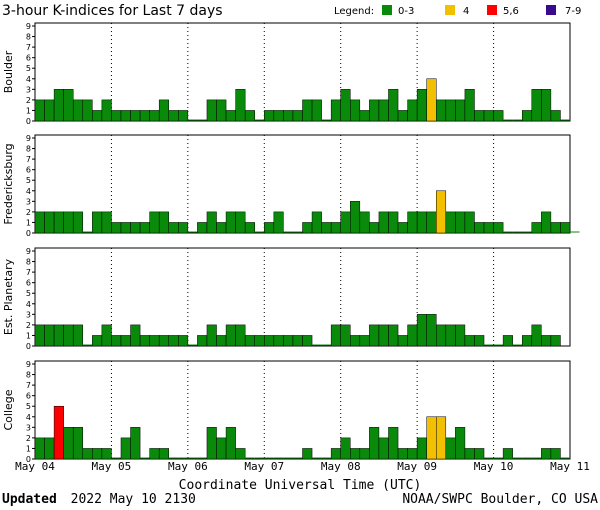 This screenshot has height=510, width=600. Describe the element at coordinates (99, 499) in the screenshot. I see `footer-updated: Updated 2022 May 10 2130` at that location.